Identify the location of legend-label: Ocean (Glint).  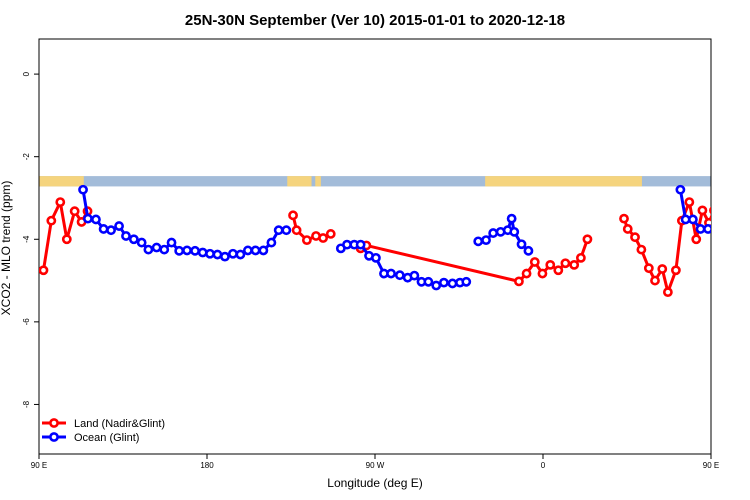
(106, 438).